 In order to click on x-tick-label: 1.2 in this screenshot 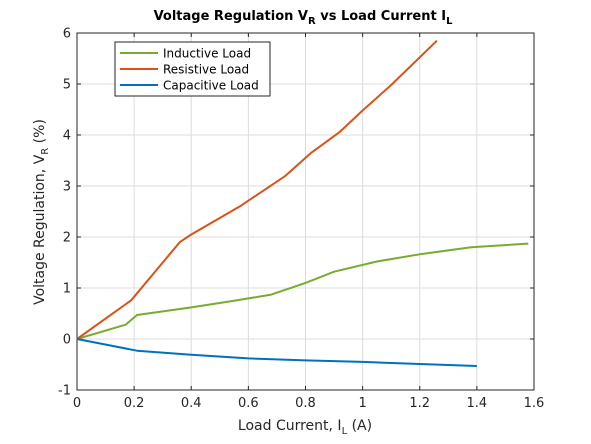, I will do `click(419, 403)`.